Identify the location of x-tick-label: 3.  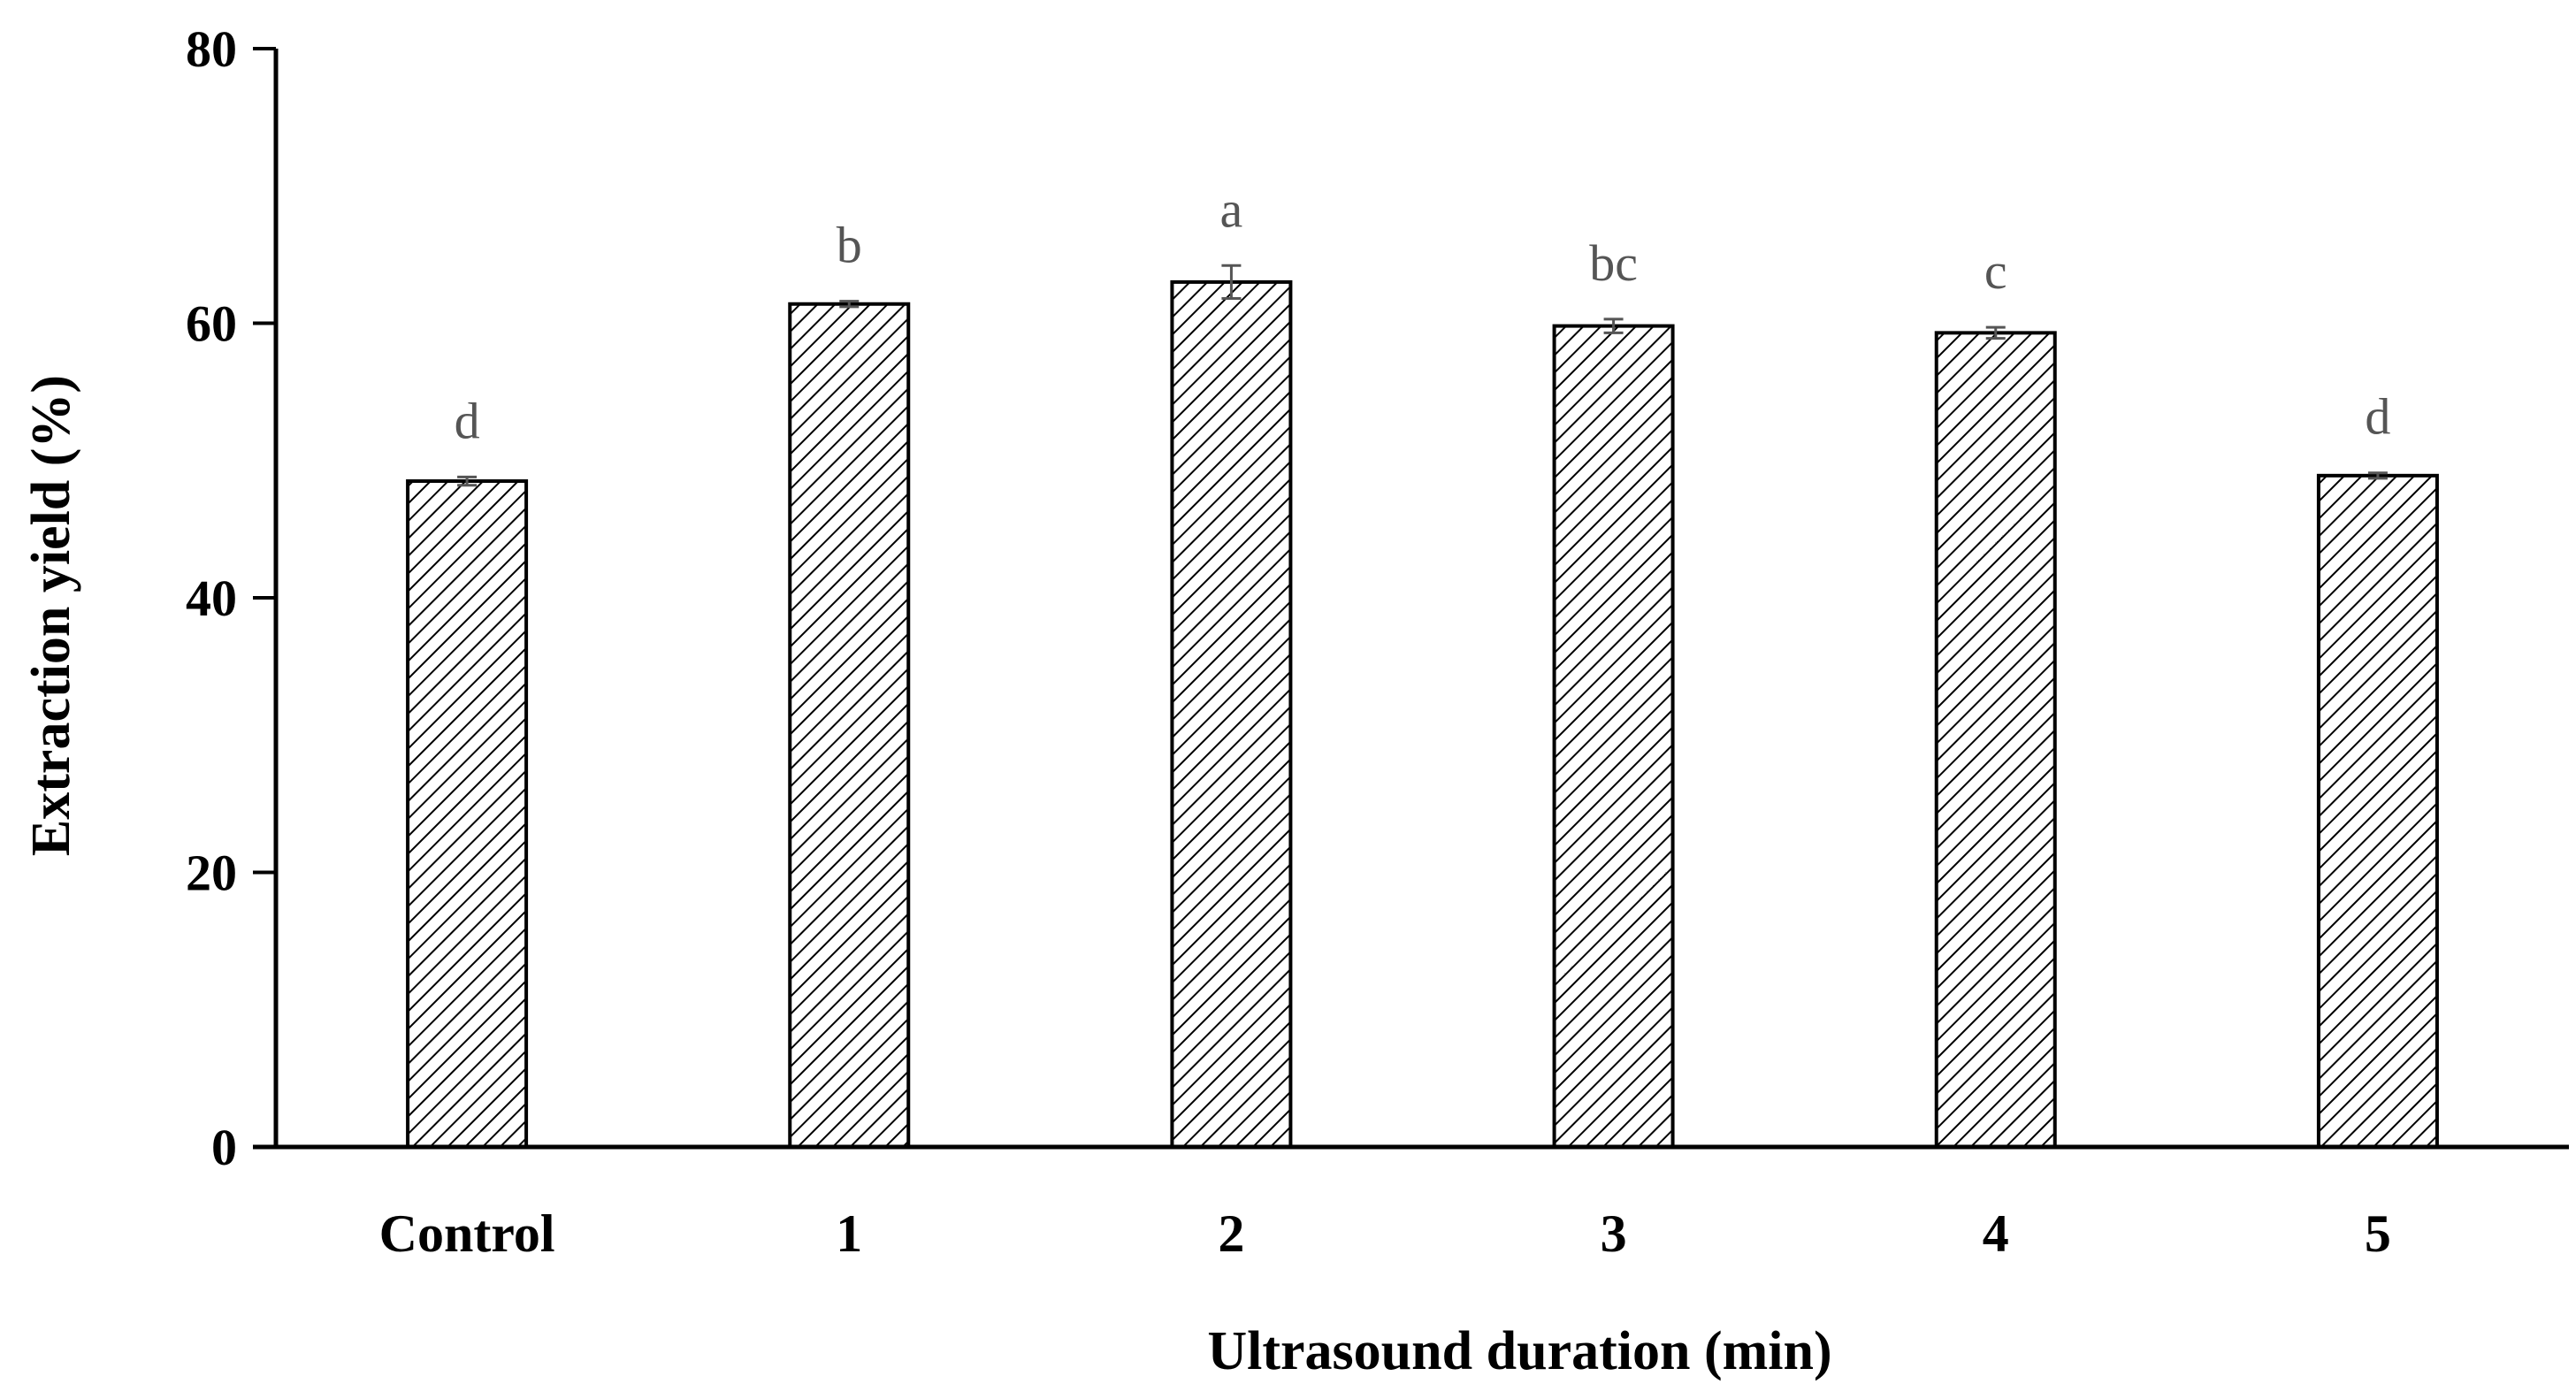
(1614, 1233).